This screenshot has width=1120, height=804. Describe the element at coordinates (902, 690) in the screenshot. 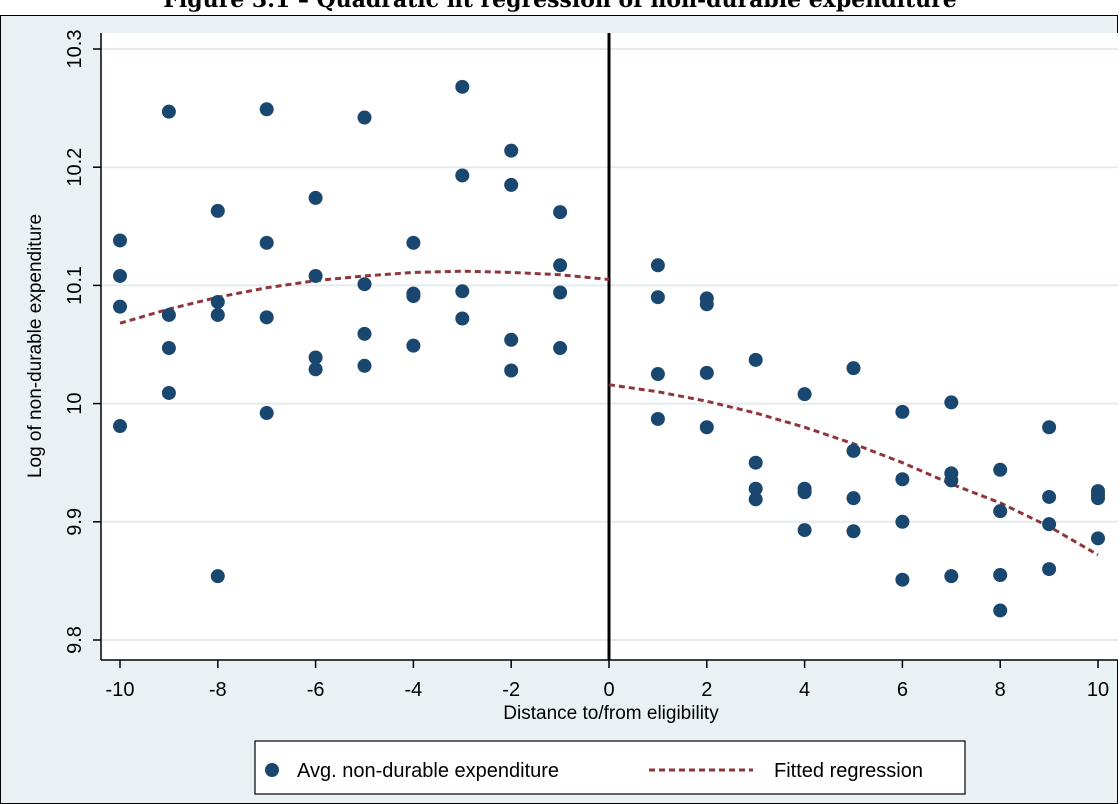

I see `x-tick-label: 6` at that location.